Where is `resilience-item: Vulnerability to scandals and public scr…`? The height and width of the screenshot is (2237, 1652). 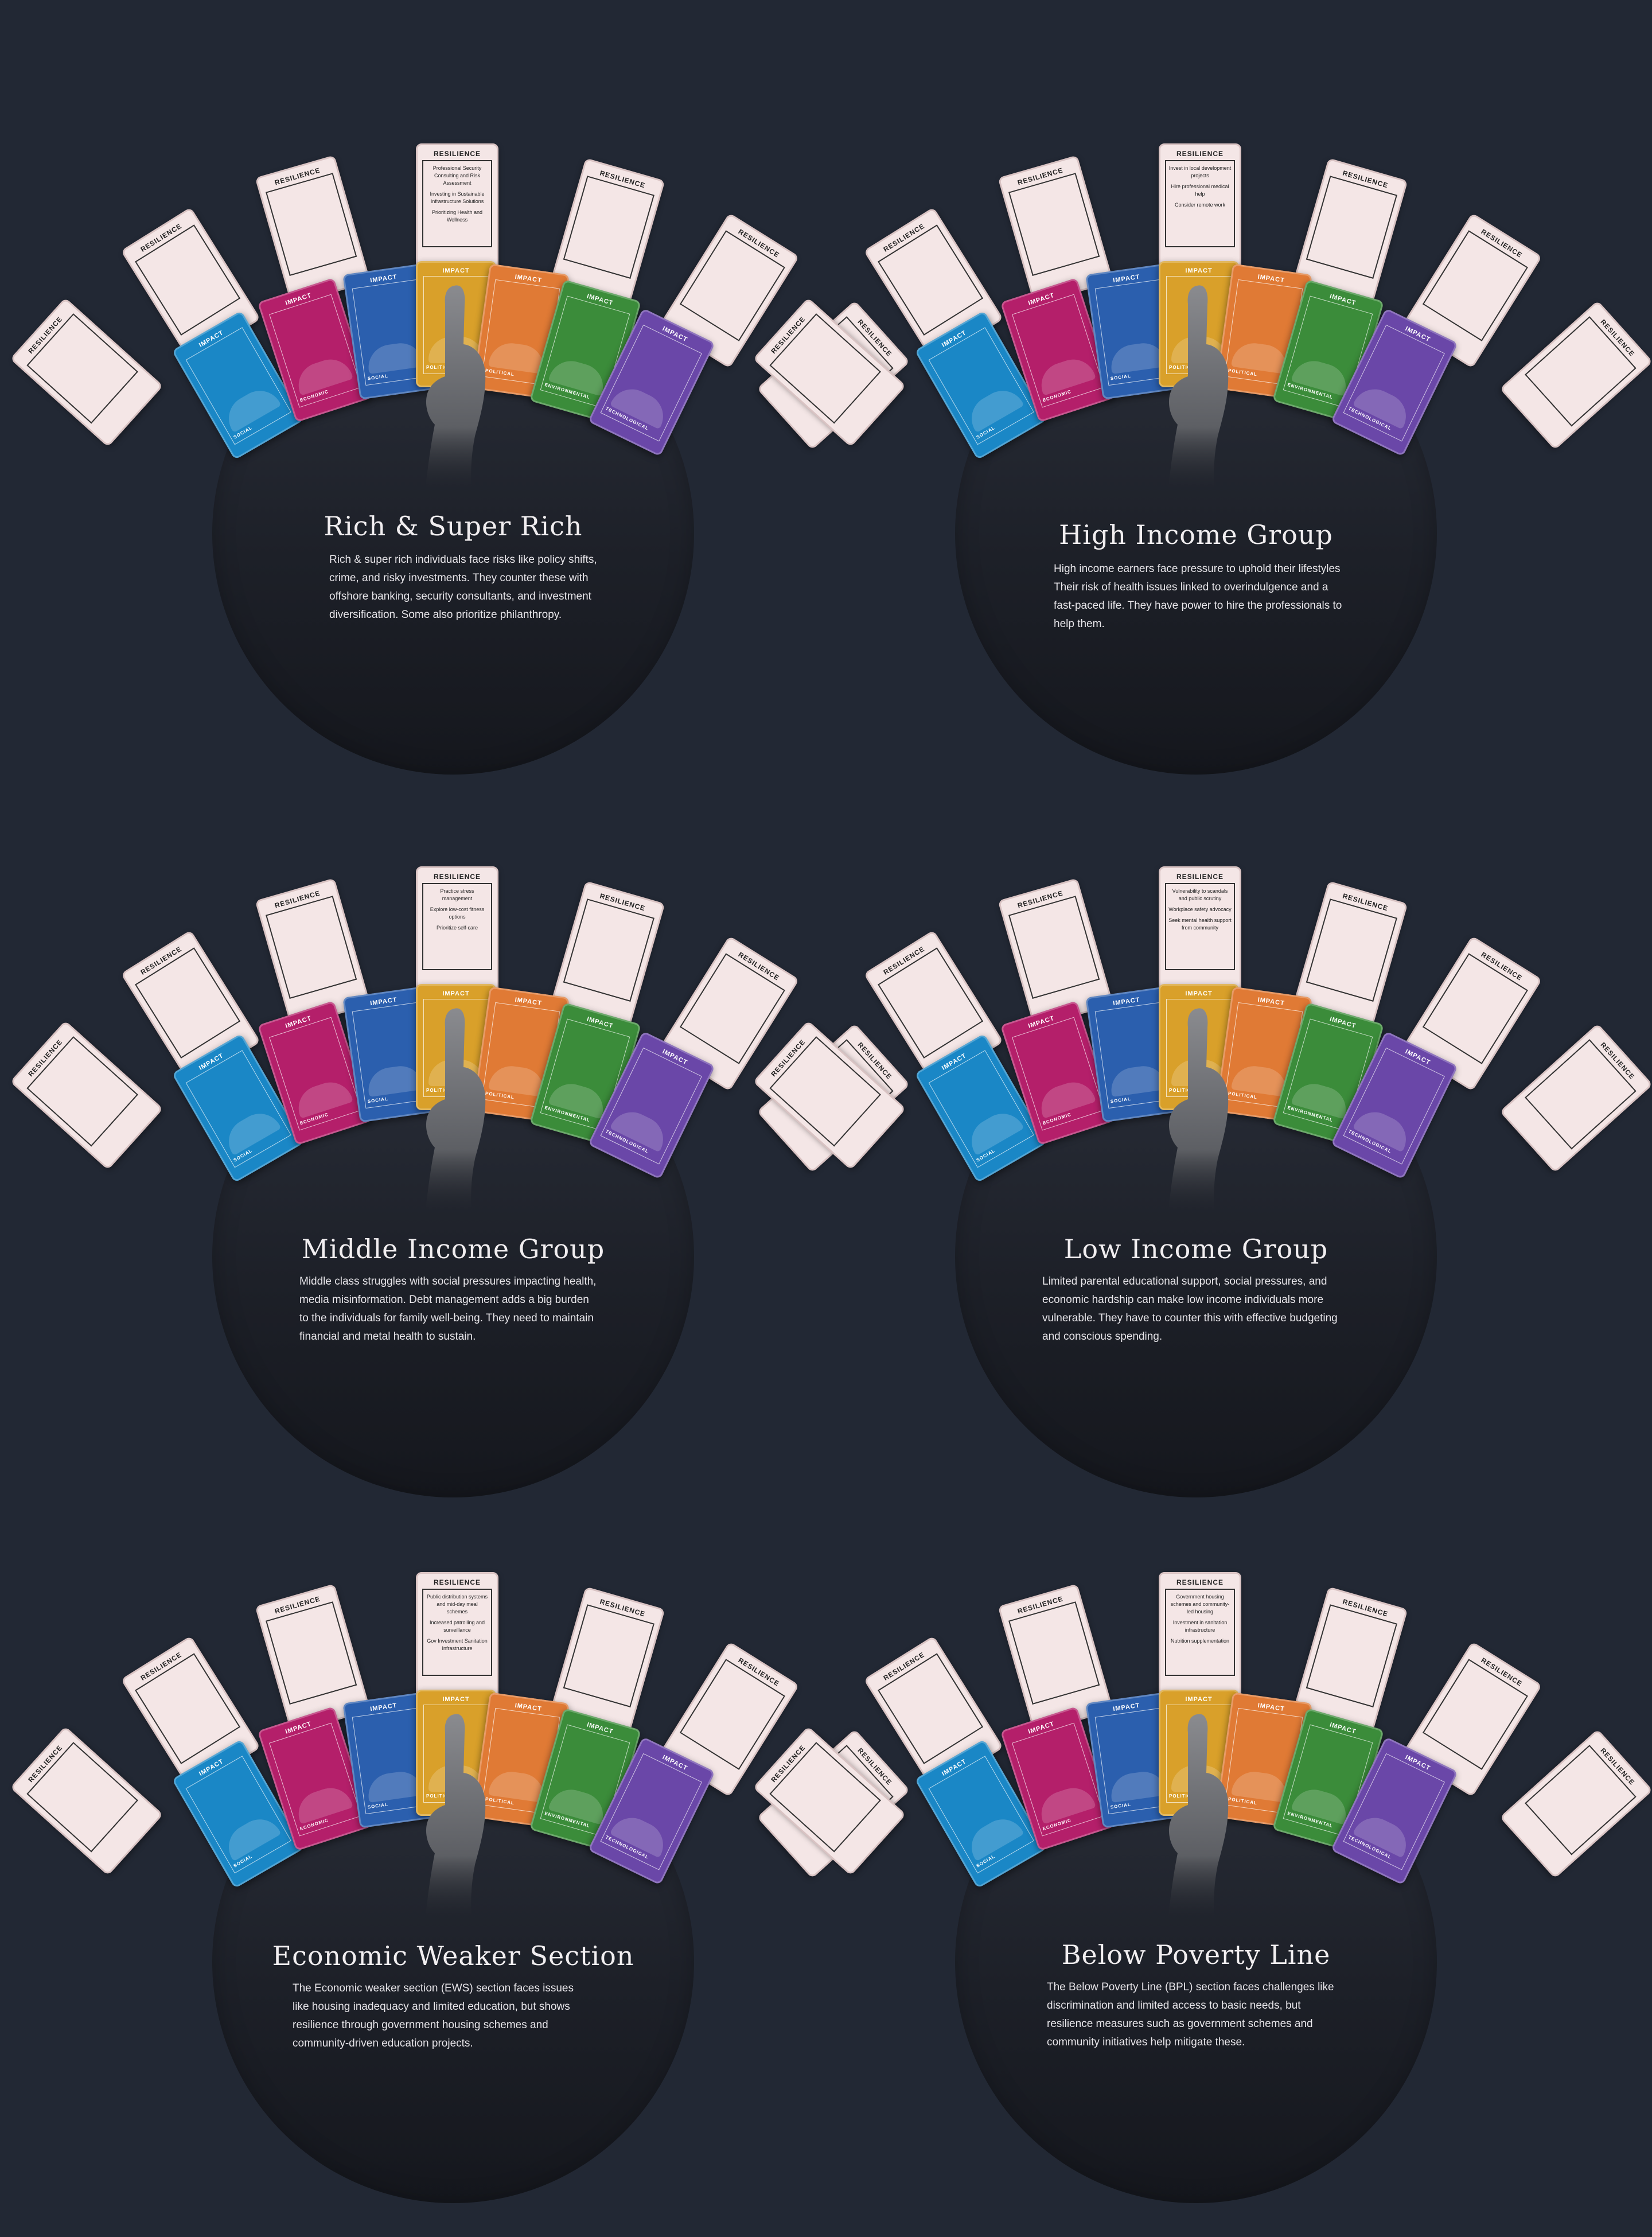
resilience-item: Vulnerability to scandals and public scr… is located at coordinates (1200, 894).